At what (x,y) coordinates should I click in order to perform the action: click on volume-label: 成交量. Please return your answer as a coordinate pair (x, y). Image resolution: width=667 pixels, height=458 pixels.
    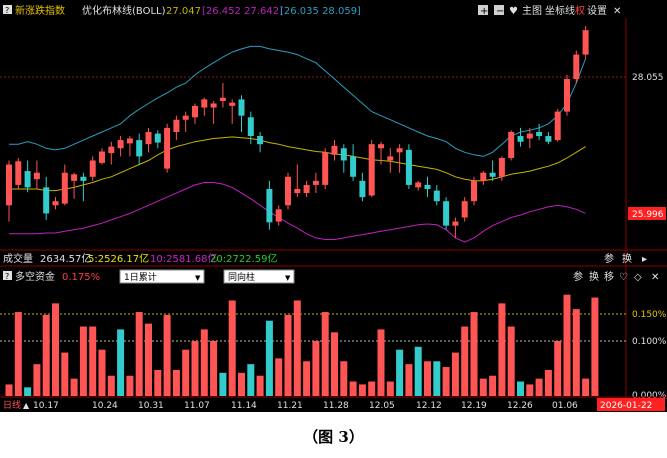
    Looking at the image, I should click on (18, 258).